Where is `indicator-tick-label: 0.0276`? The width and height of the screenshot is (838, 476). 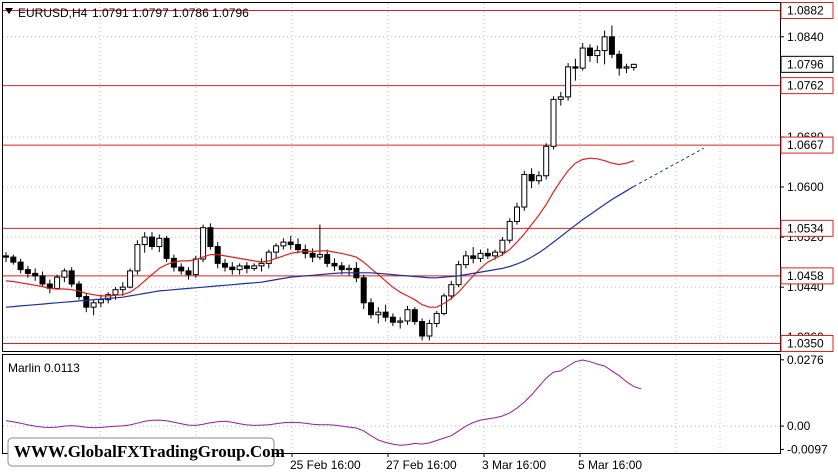 indicator-tick-label: 0.0276 is located at coordinates (805, 360).